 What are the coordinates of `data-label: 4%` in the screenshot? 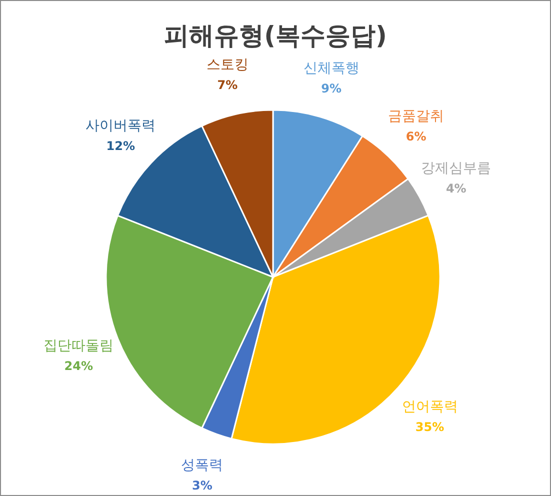 It's located at (456, 188).